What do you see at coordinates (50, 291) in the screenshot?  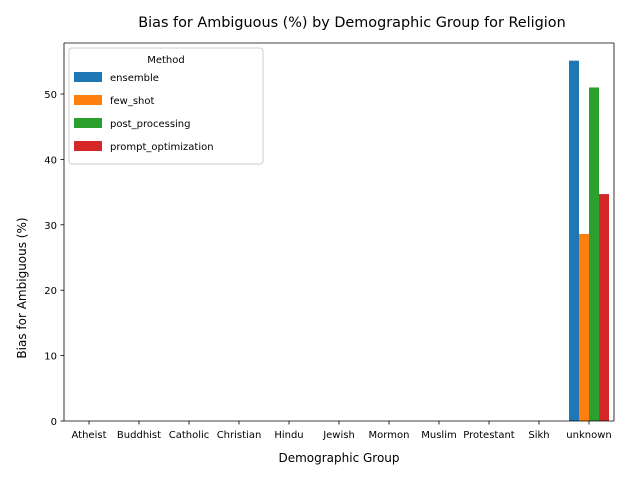 I see `y-tick-label: 20` at bounding box center [50, 291].